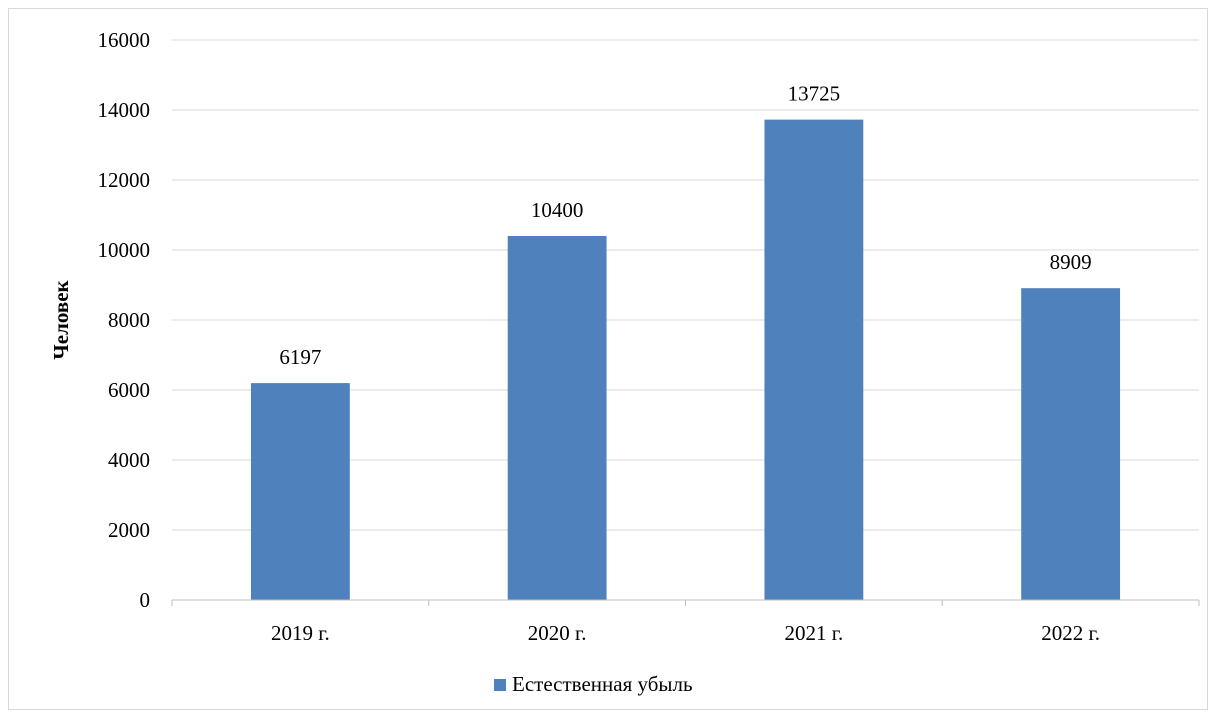 The width and height of the screenshot is (1217, 718). I want to click on x-tick-label: 2022 г., so click(1070, 633).